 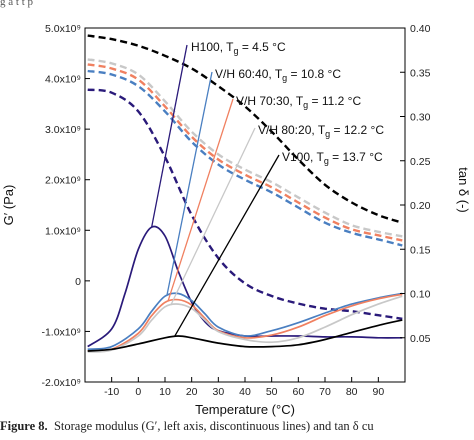 What do you see at coordinates (63, 130) in the screenshot?
I see `y-left-tick-label: 3.0x10⁹` at bounding box center [63, 130].